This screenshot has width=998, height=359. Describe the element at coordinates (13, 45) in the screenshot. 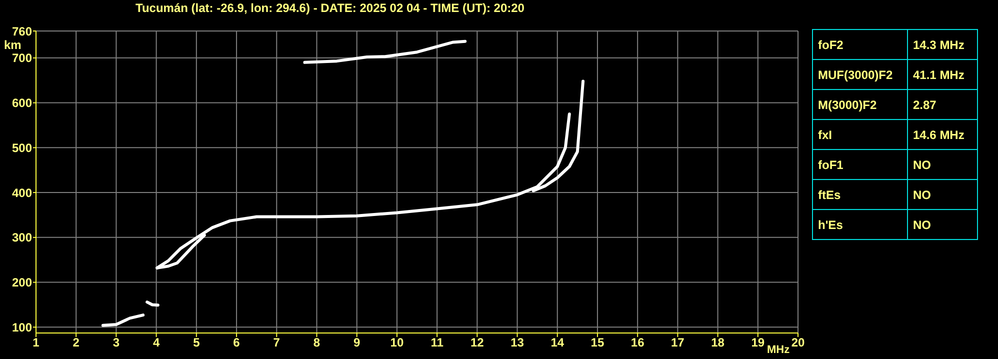

I see `y-axis-title: km` at that location.